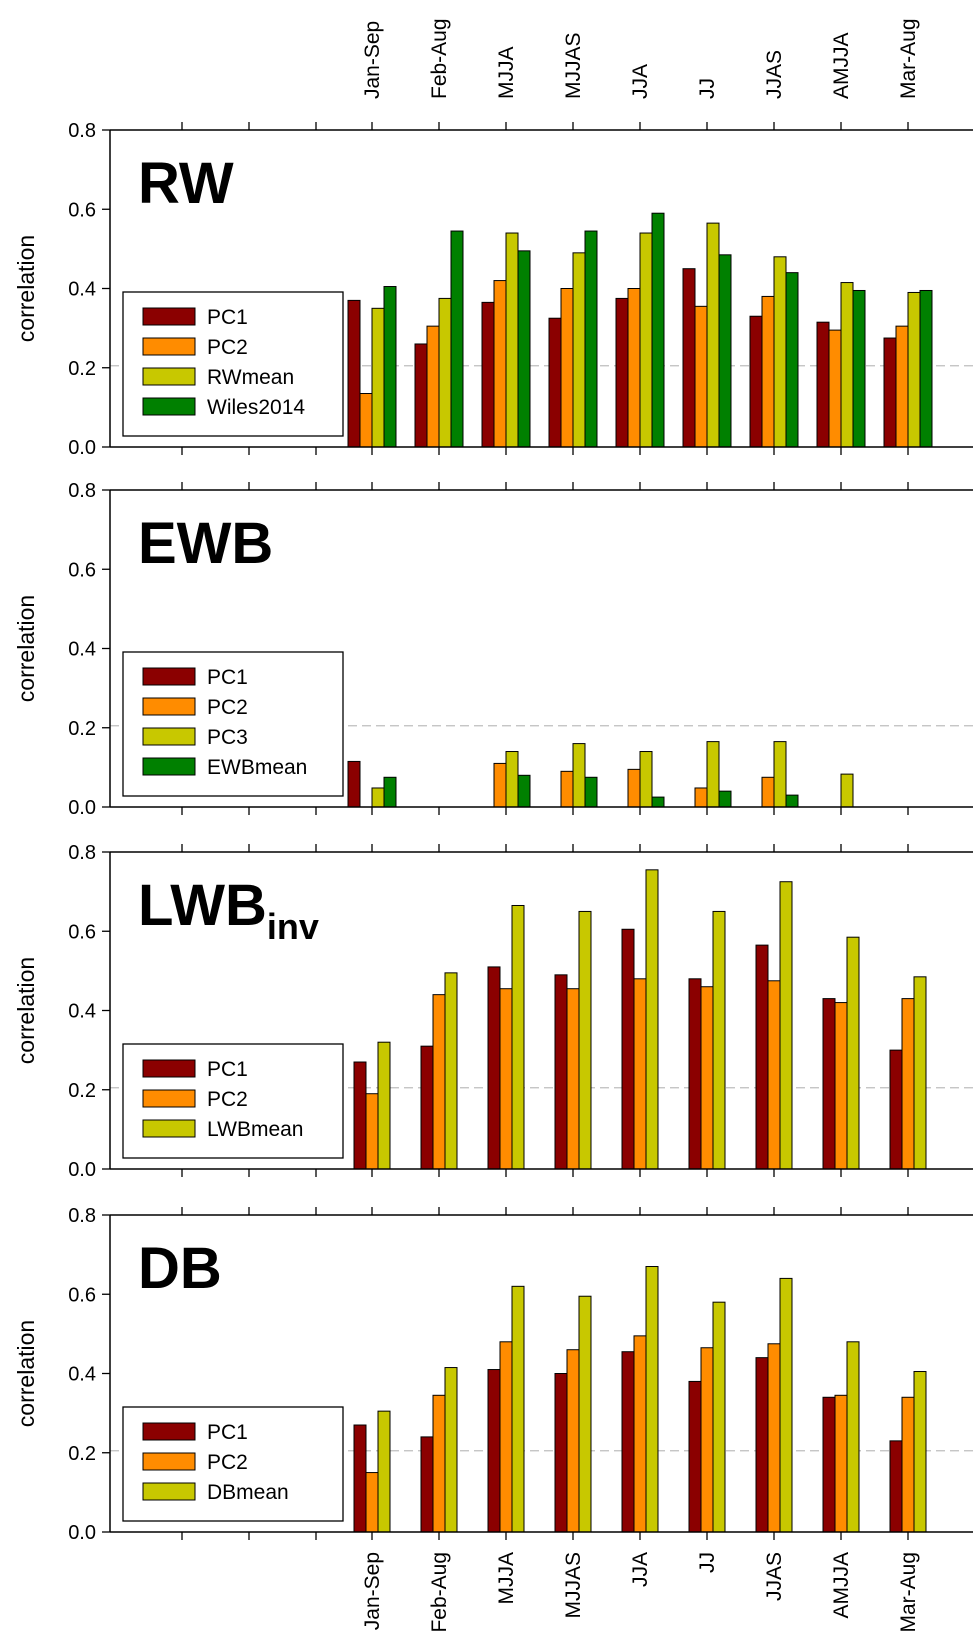  I want to click on bar-lwbmean-mjja, so click(518, 1037).